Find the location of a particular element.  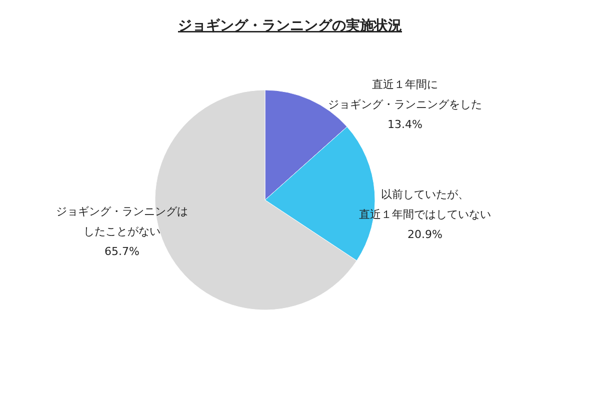

data-label: 13.4% is located at coordinates (405, 124).